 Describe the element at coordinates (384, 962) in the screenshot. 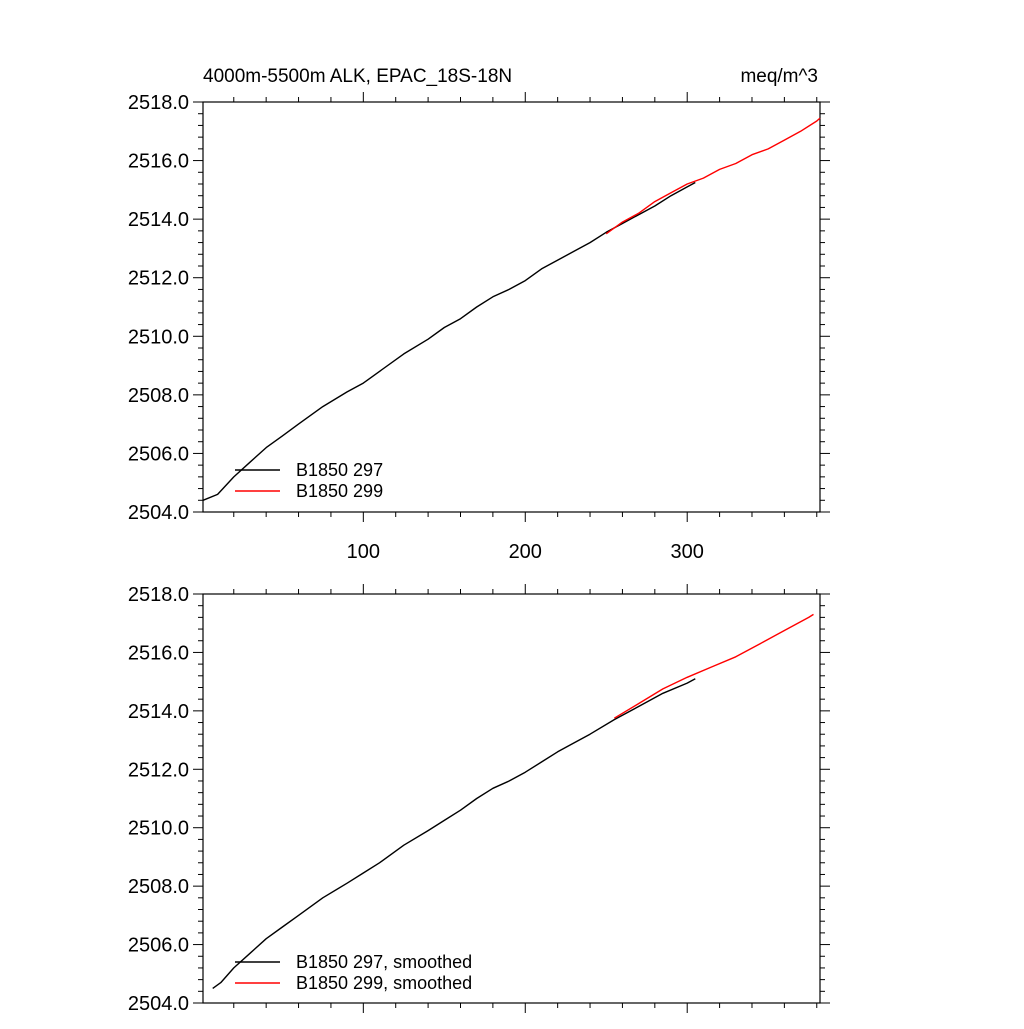

I see `legend-label-1: B1850 297, smoothed` at that location.